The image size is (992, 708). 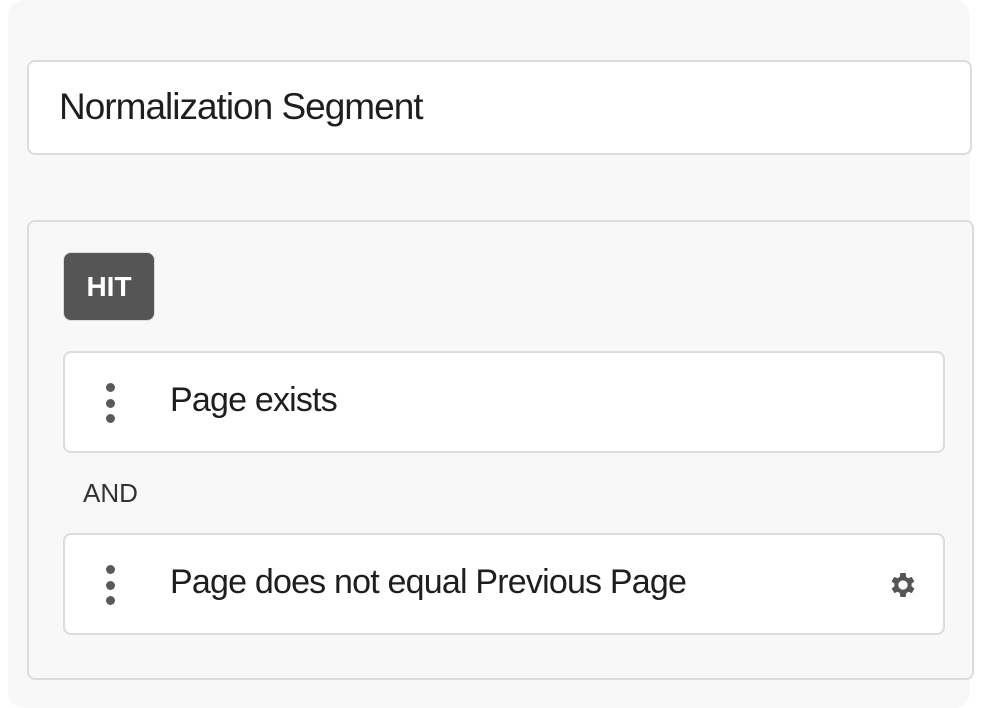 What do you see at coordinates (110, 493) in the screenshot?
I see `logical-operator: AND` at bounding box center [110, 493].